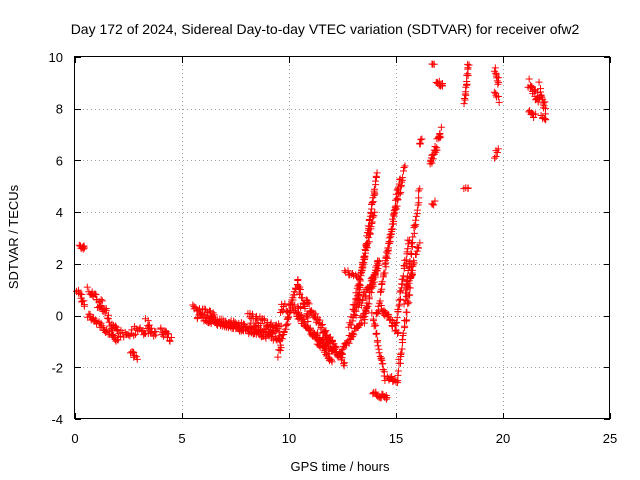 Image resolution: width=640 pixels, height=480 pixels. Describe the element at coordinates (59, 264) in the screenshot. I see `y-tick-label: 2` at that location.